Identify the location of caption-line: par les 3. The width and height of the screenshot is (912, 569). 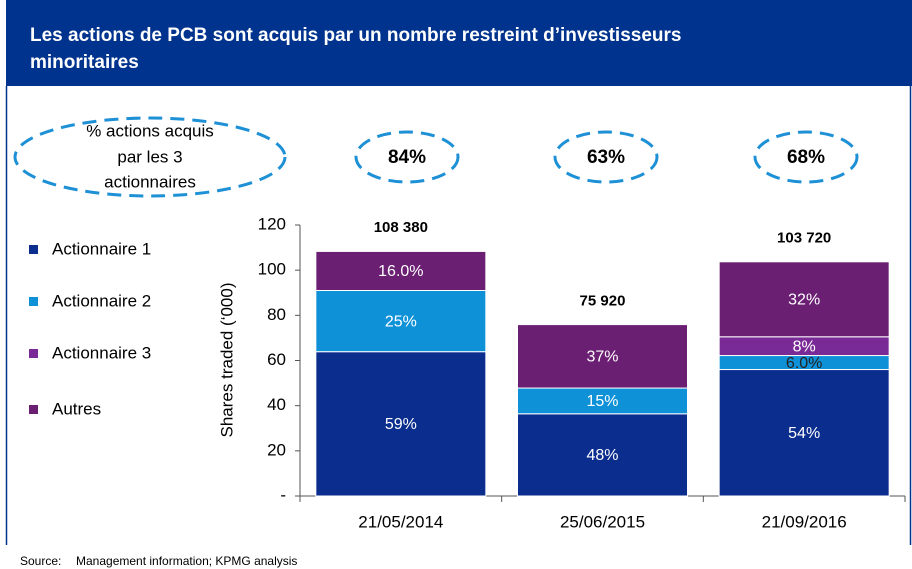
(149, 156).